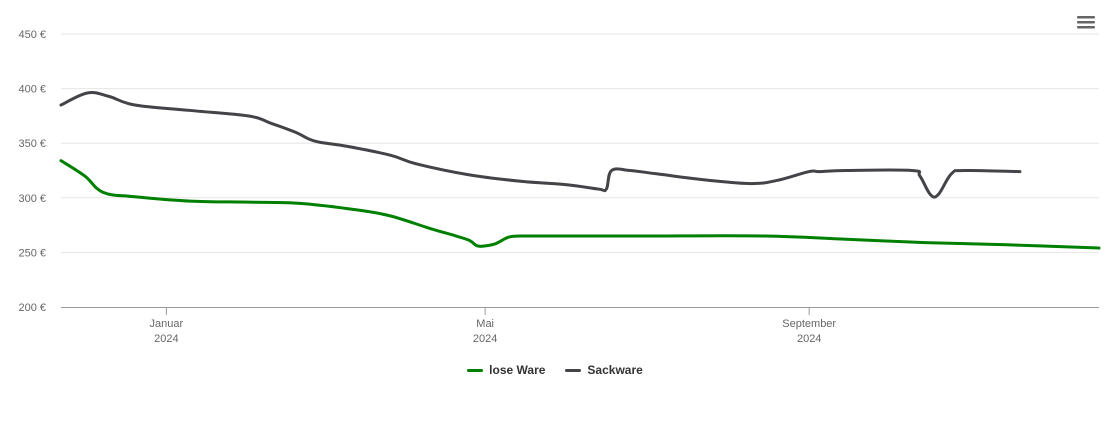 This screenshot has width=1110, height=422. Describe the element at coordinates (517, 370) in the screenshot. I see `legend-label: lose Ware` at that location.